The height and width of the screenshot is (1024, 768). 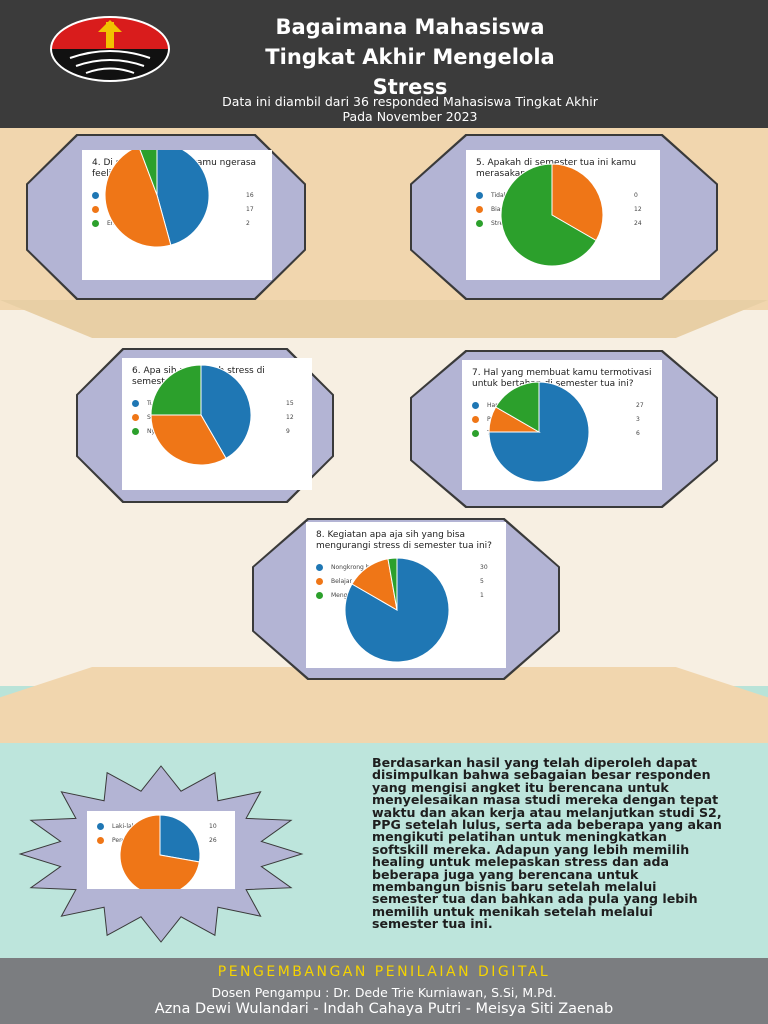 I want to click on legend-label: Biasa aja ko:), so click(x=127, y=209).